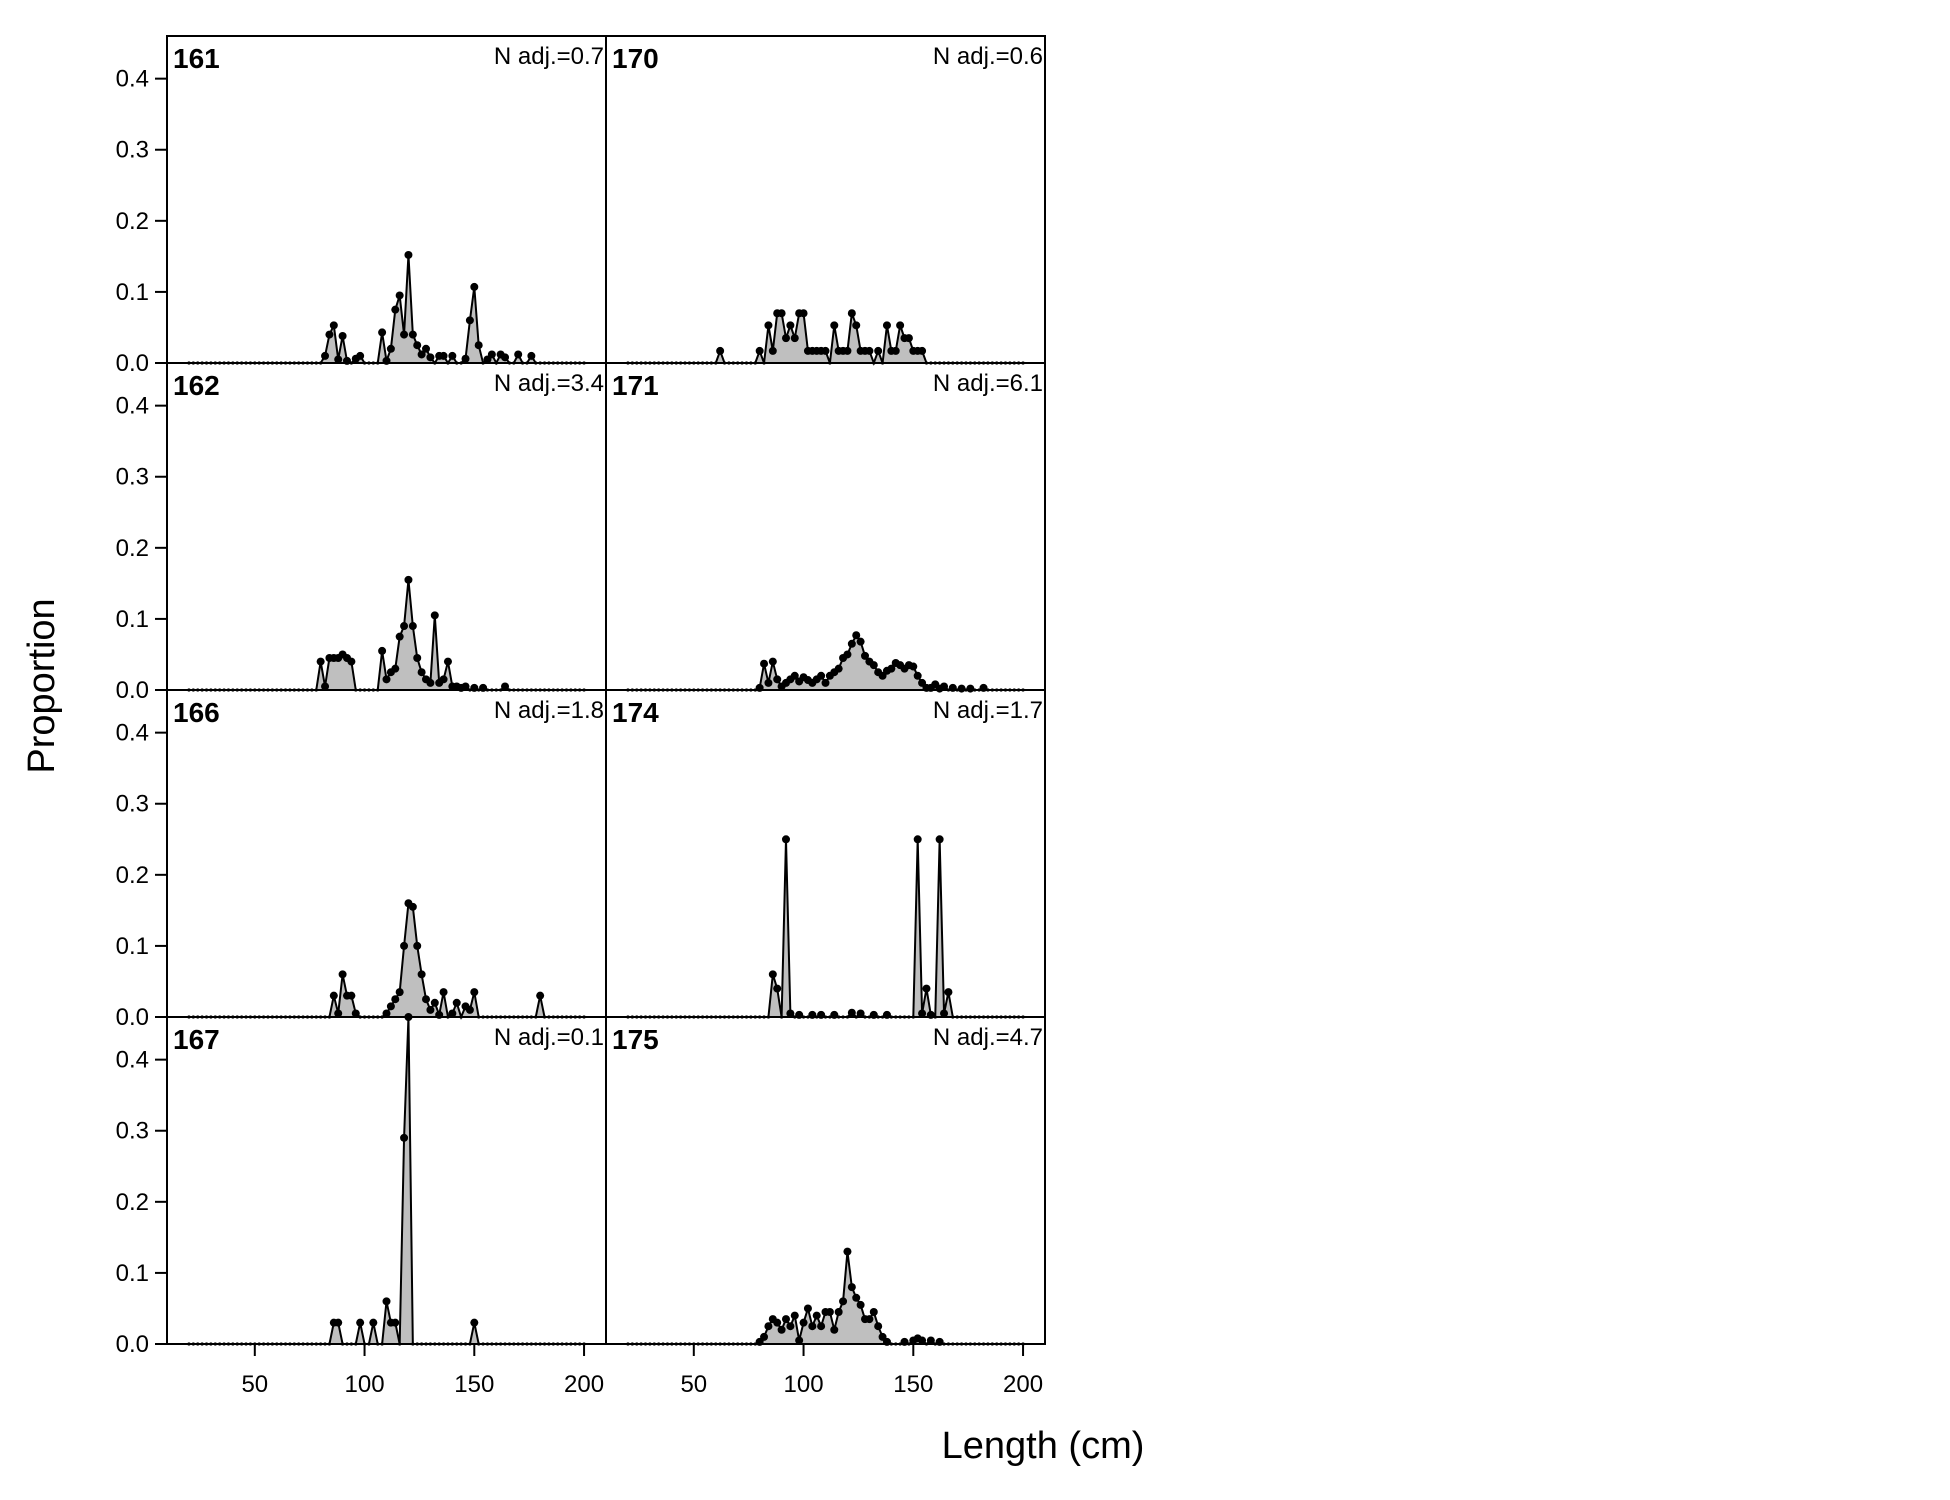 This screenshot has width=1950, height=1500. What do you see at coordinates (196, 58) in the screenshot?
I see `panel-id-label: 161` at bounding box center [196, 58].